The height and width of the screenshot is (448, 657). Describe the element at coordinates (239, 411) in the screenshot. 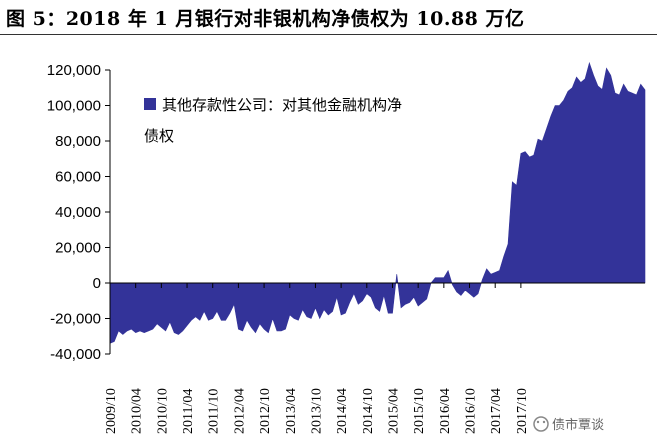

I see `x-tick-label: 2012/04` at that location.